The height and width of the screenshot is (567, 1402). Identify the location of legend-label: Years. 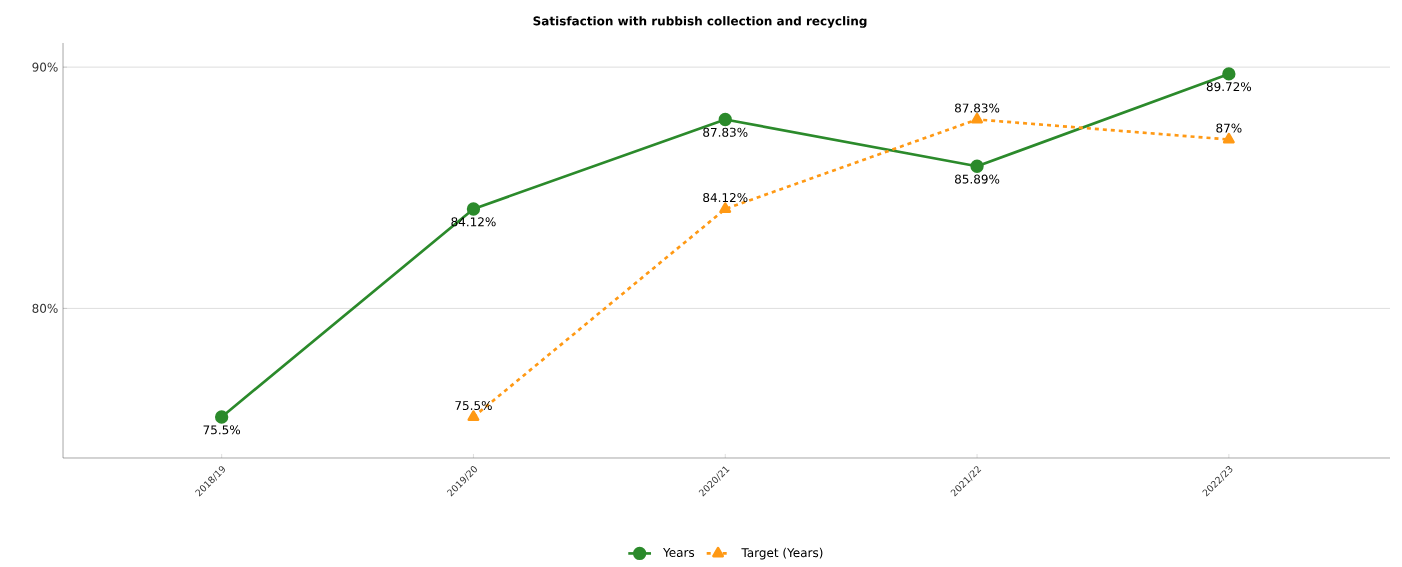
(679, 552).